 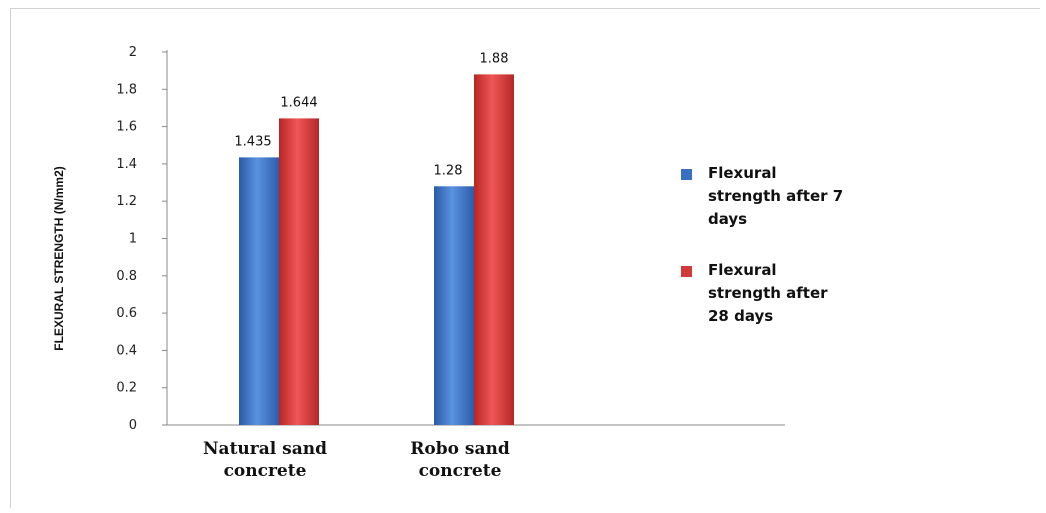 I want to click on y-axis-title: FLEXURAL STRENGTH (N/mm2), so click(x=59, y=258).